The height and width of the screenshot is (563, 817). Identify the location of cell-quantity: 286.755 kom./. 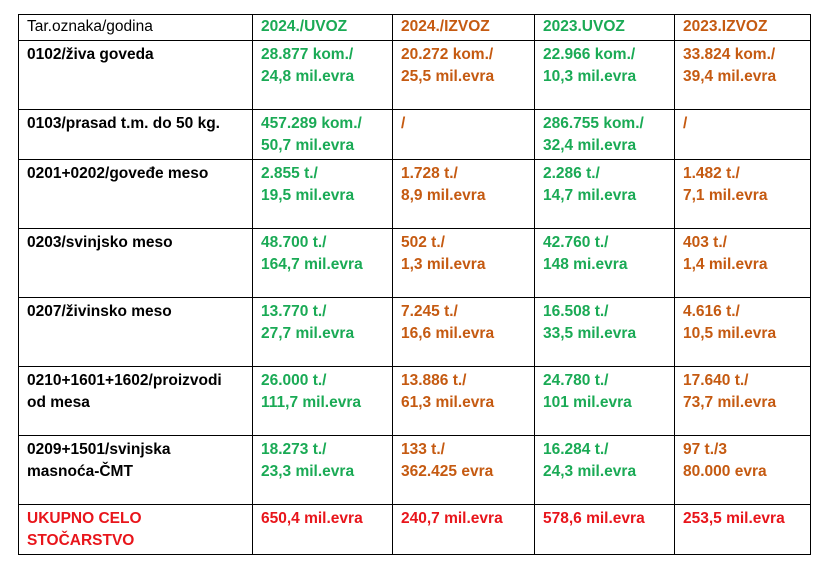
(593, 123).